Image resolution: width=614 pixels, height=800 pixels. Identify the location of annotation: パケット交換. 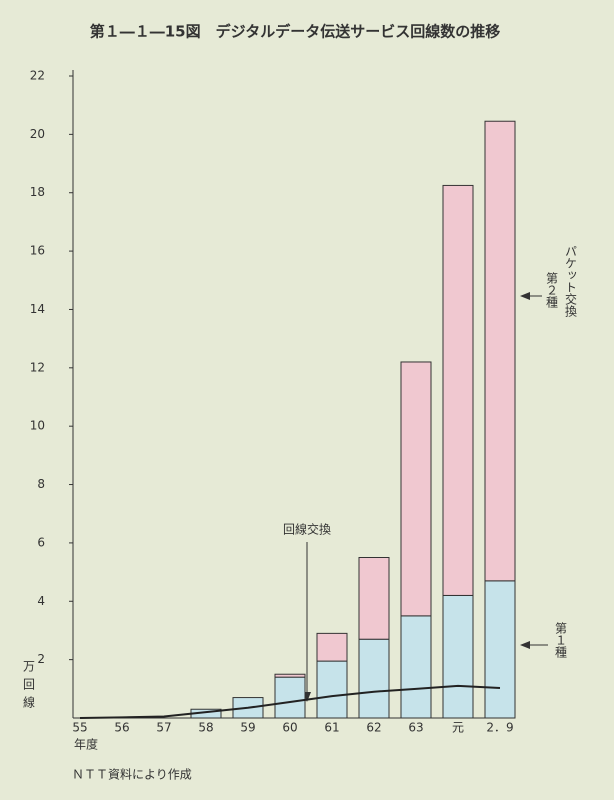
(571, 281).